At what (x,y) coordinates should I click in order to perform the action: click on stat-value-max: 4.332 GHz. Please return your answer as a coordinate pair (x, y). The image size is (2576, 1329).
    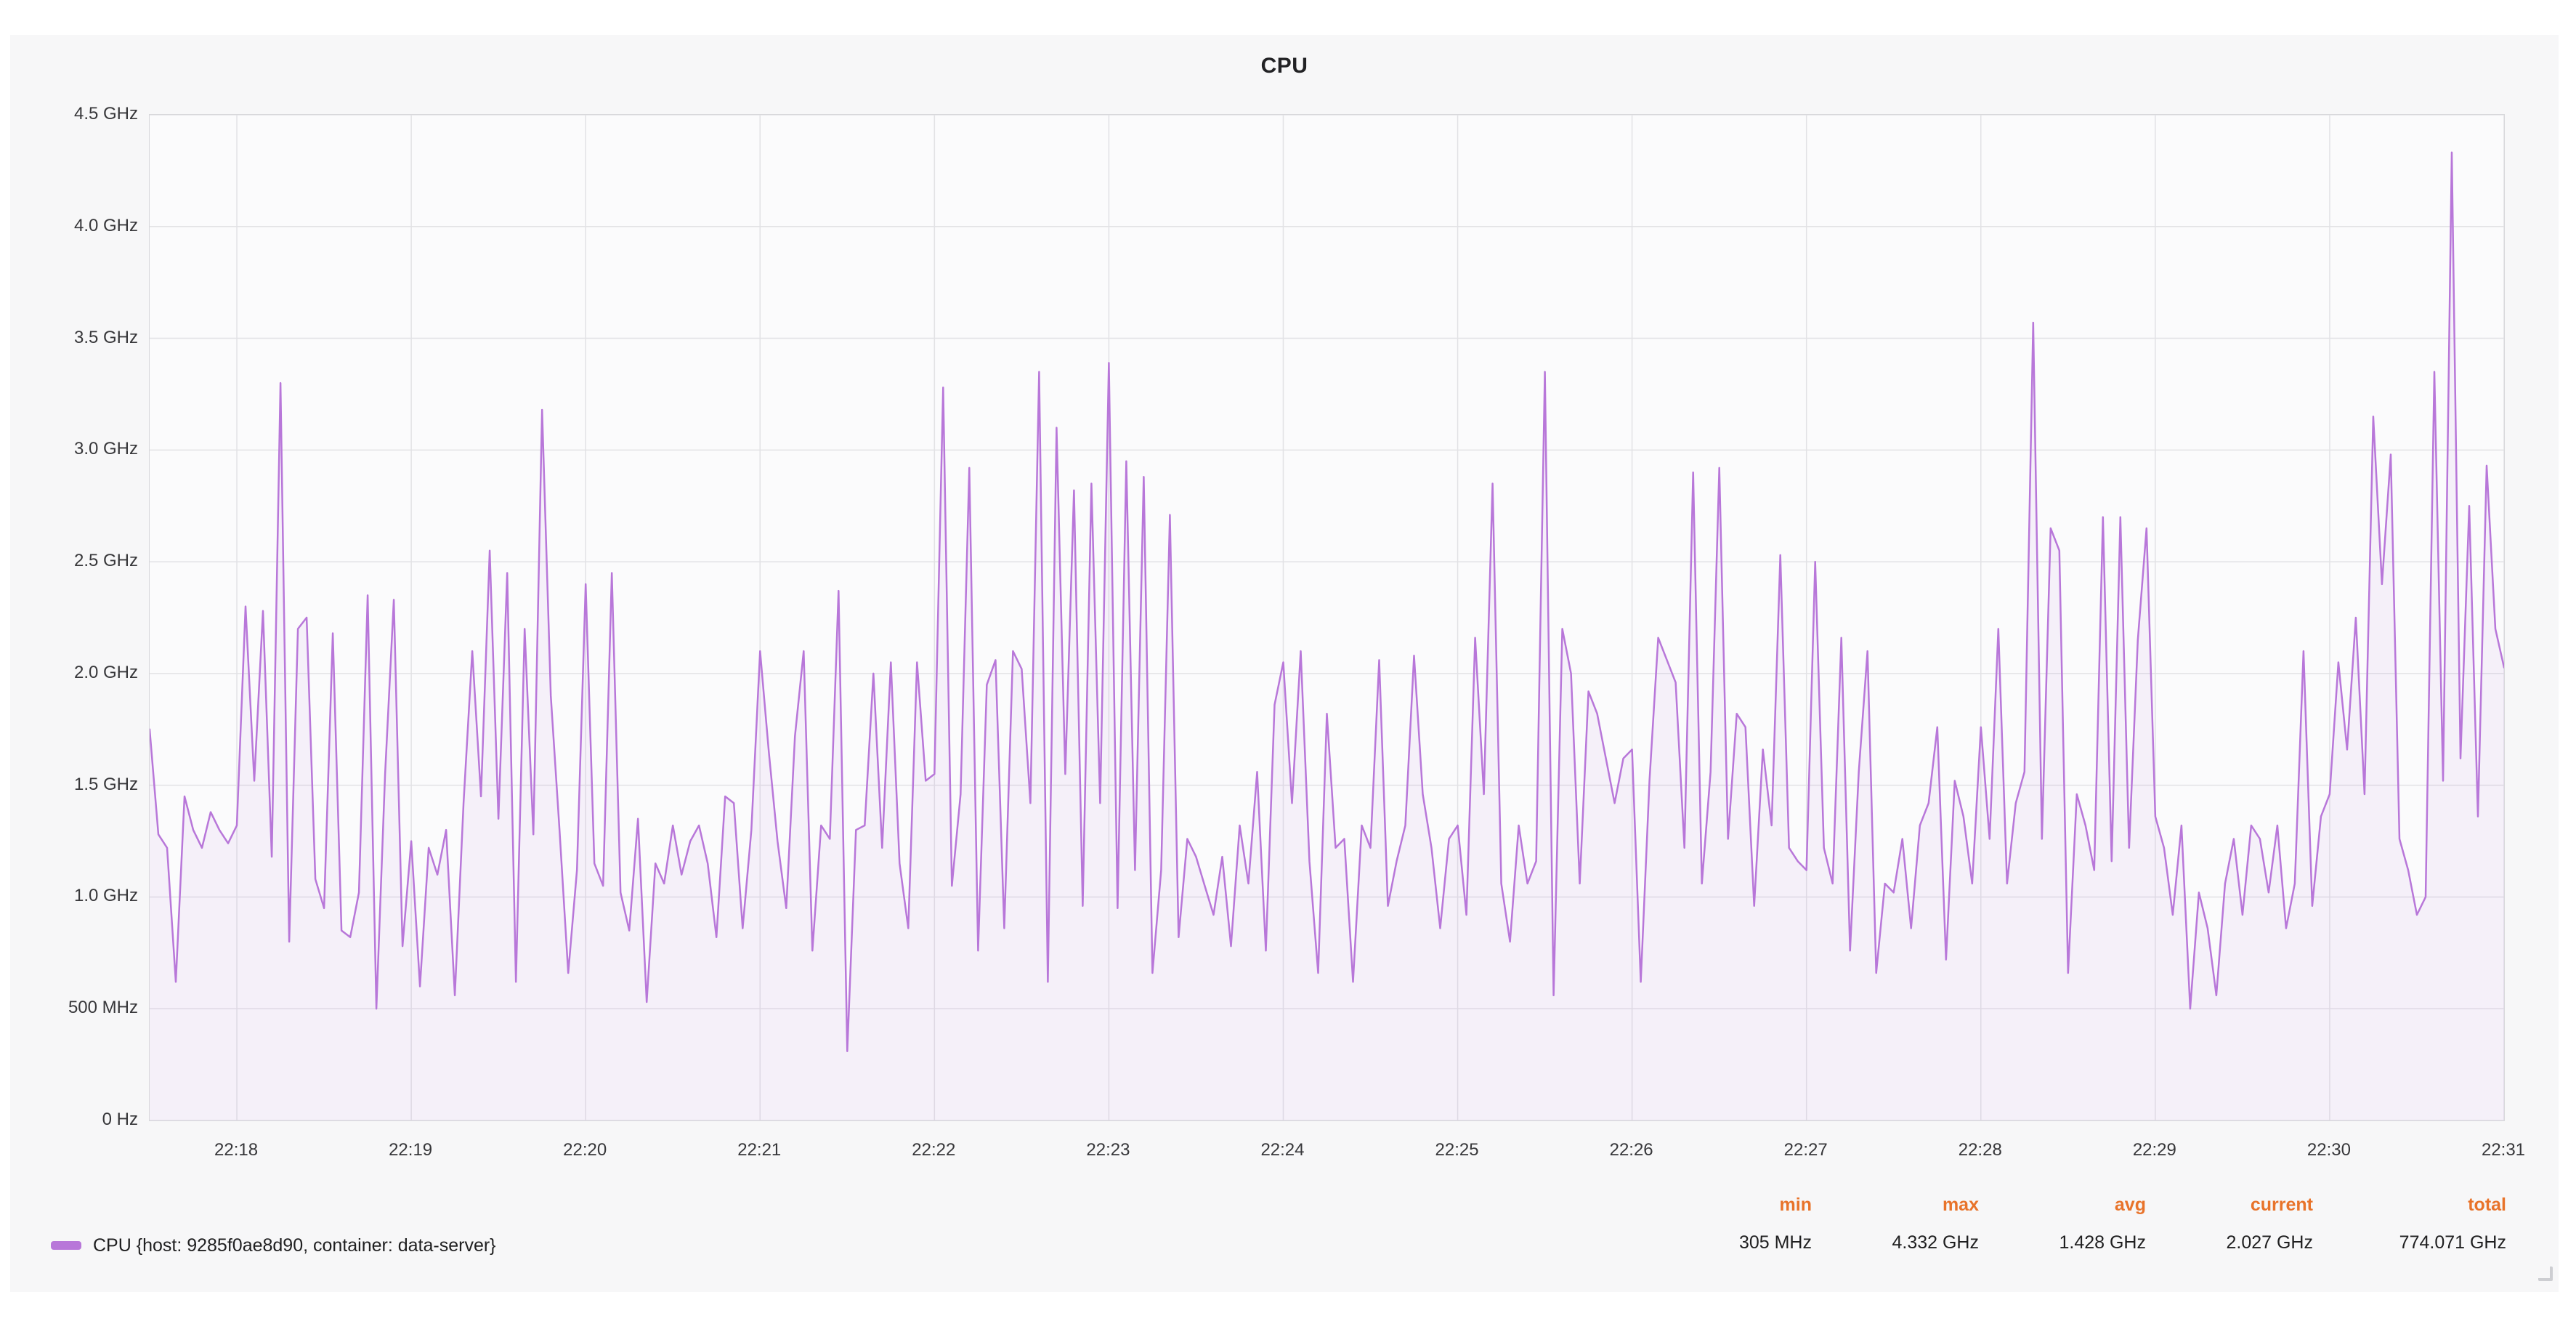
    Looking at the image, I should click on (1935, 1242).